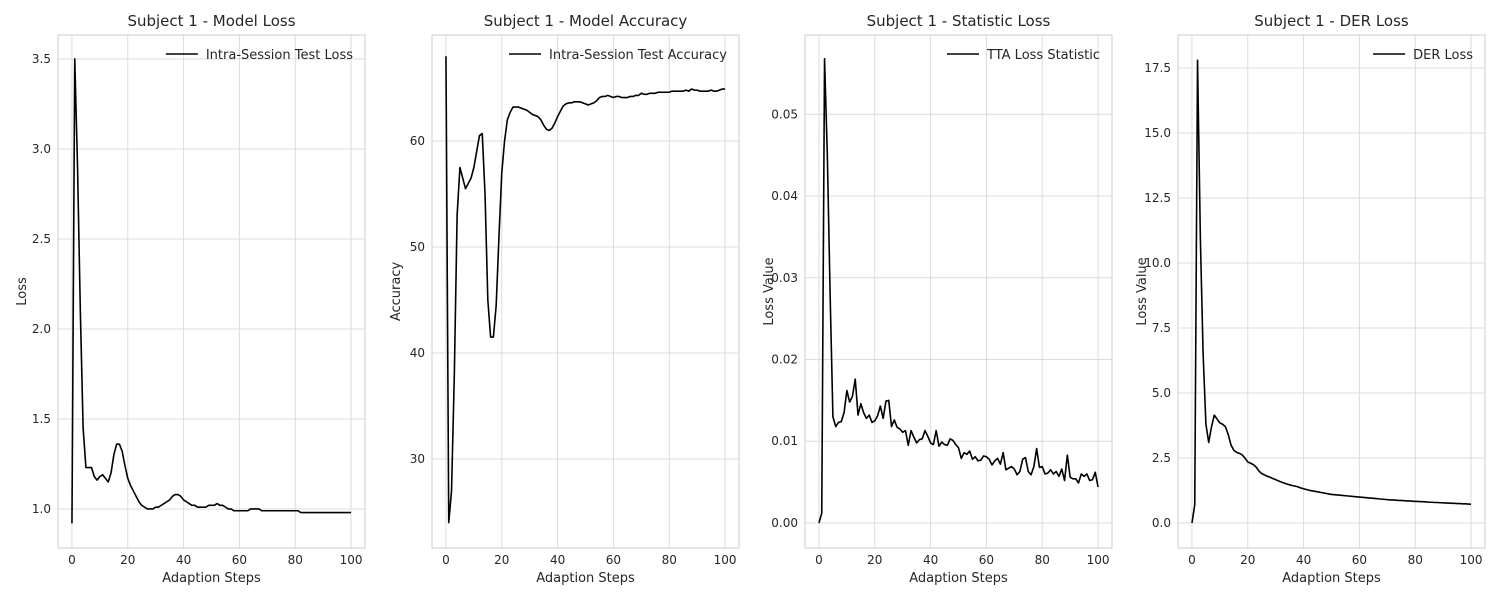 Image resolution: width=1500 pixels, height=600 pixels. What do you see at coordinates (41, 329) in the screenshot?
I see `y-tick-label: 2.0` at bounding box center [41, 329].